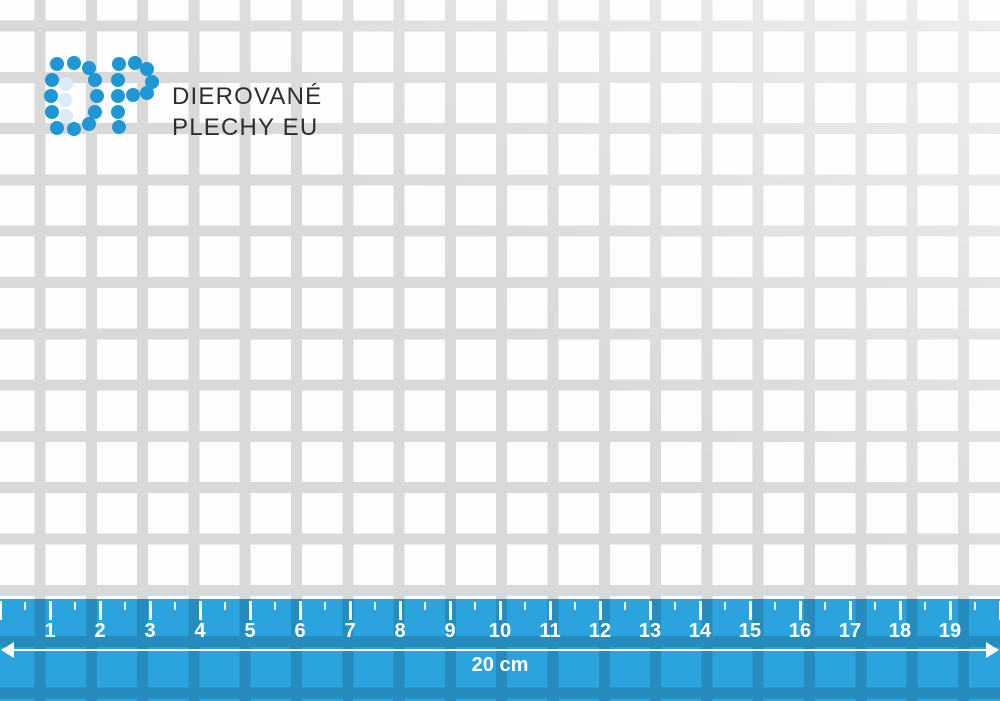  I want to click on ruler-number: 3, so click(150, 631).